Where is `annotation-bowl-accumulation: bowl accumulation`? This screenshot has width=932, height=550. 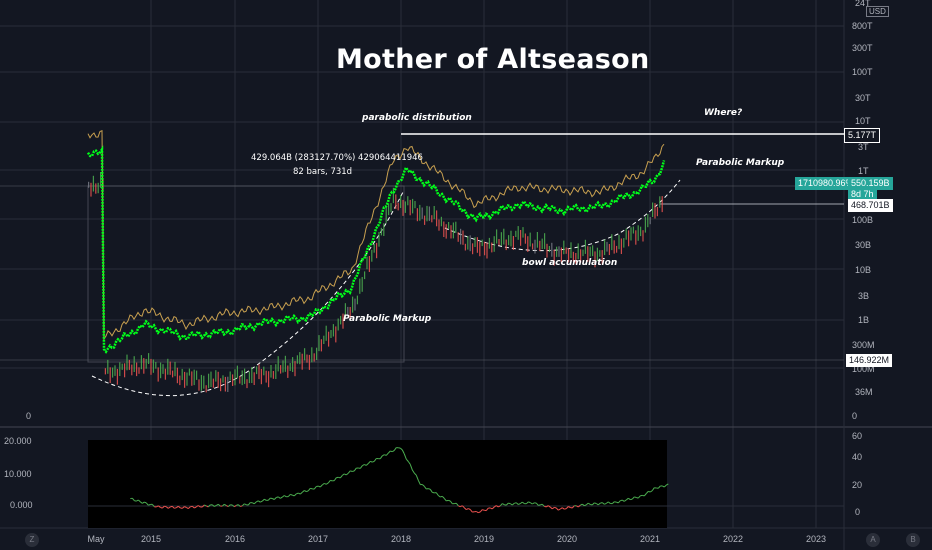
annotation-bowl-accumulation: bowl accumulation is located at coordinates (570, 263).